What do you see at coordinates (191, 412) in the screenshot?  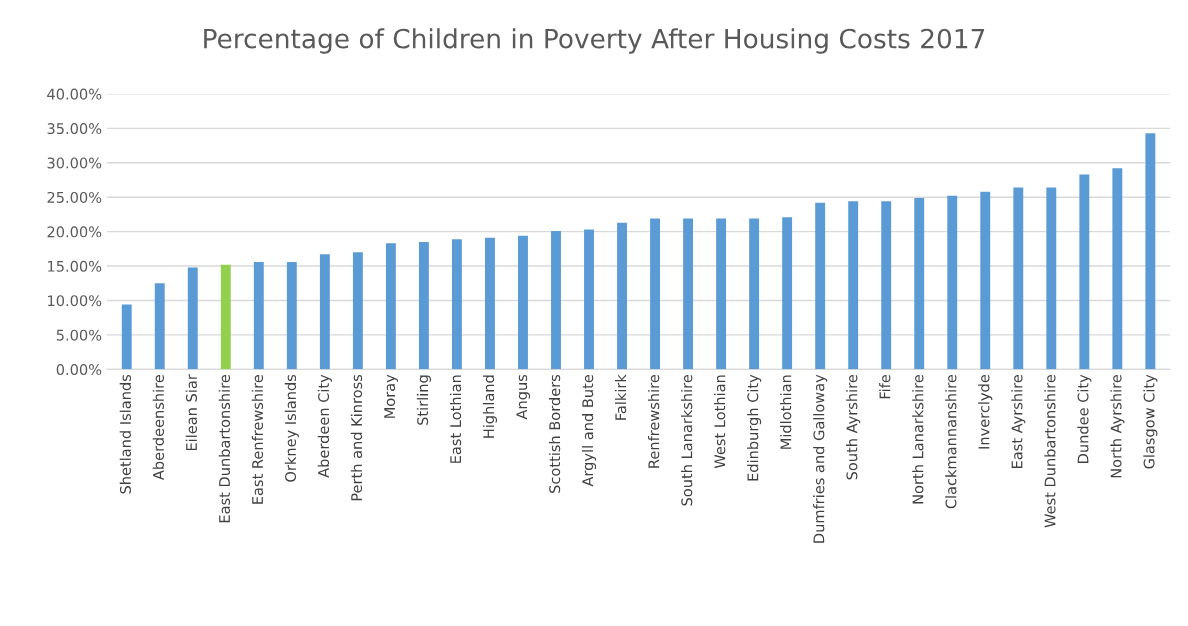 I see `x-tick-label: Eilean Siar` at bounding box center [191, 412].